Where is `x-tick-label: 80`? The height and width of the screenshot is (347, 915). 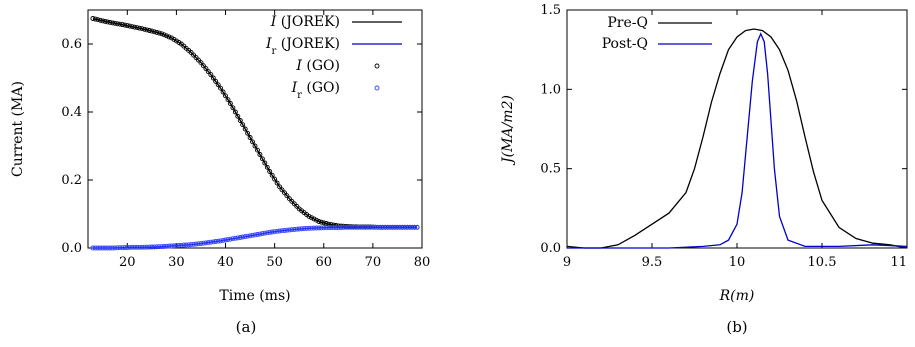
x-tick-label: 80 is located at coordinates (422, 262).